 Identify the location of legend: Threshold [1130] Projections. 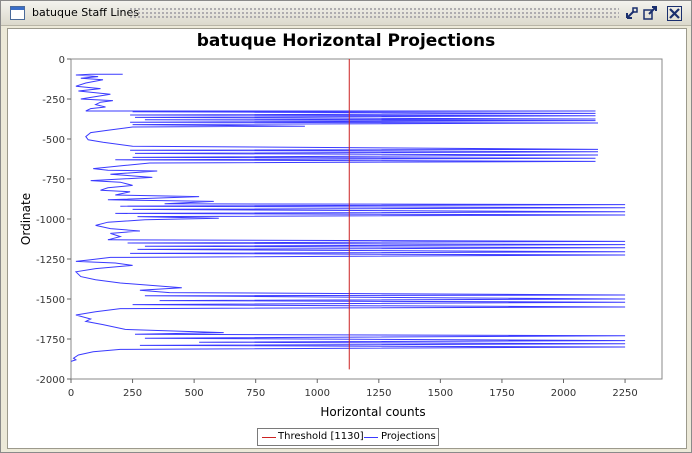
(348, 437).